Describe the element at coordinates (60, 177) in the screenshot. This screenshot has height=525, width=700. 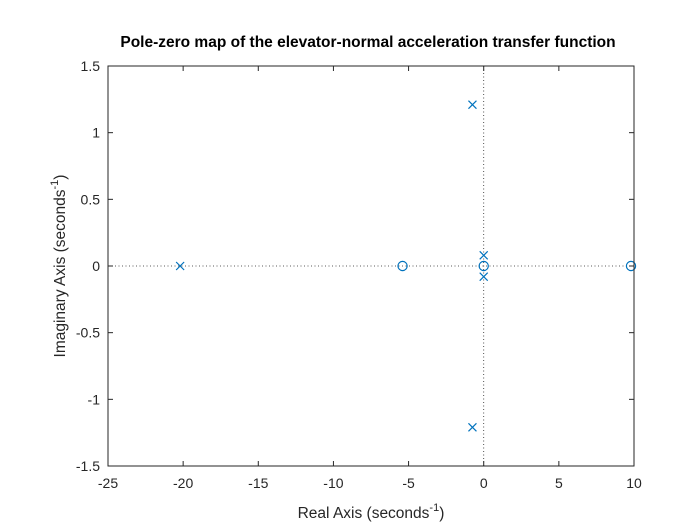
I see `y-axis-label-close: )` at that location.